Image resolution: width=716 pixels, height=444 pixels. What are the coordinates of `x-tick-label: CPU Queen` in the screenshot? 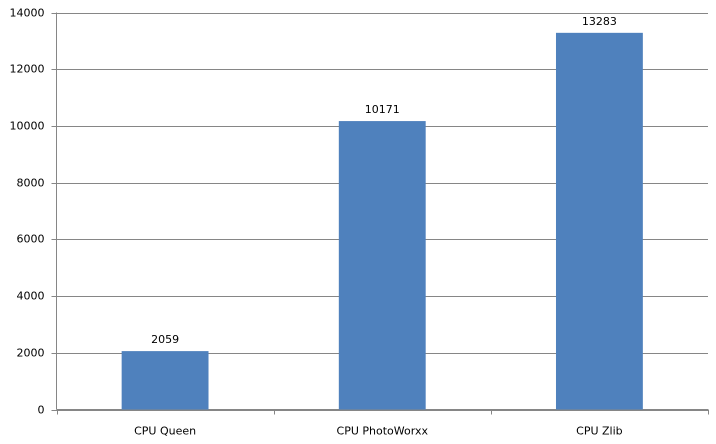 It's located at (165, 431).